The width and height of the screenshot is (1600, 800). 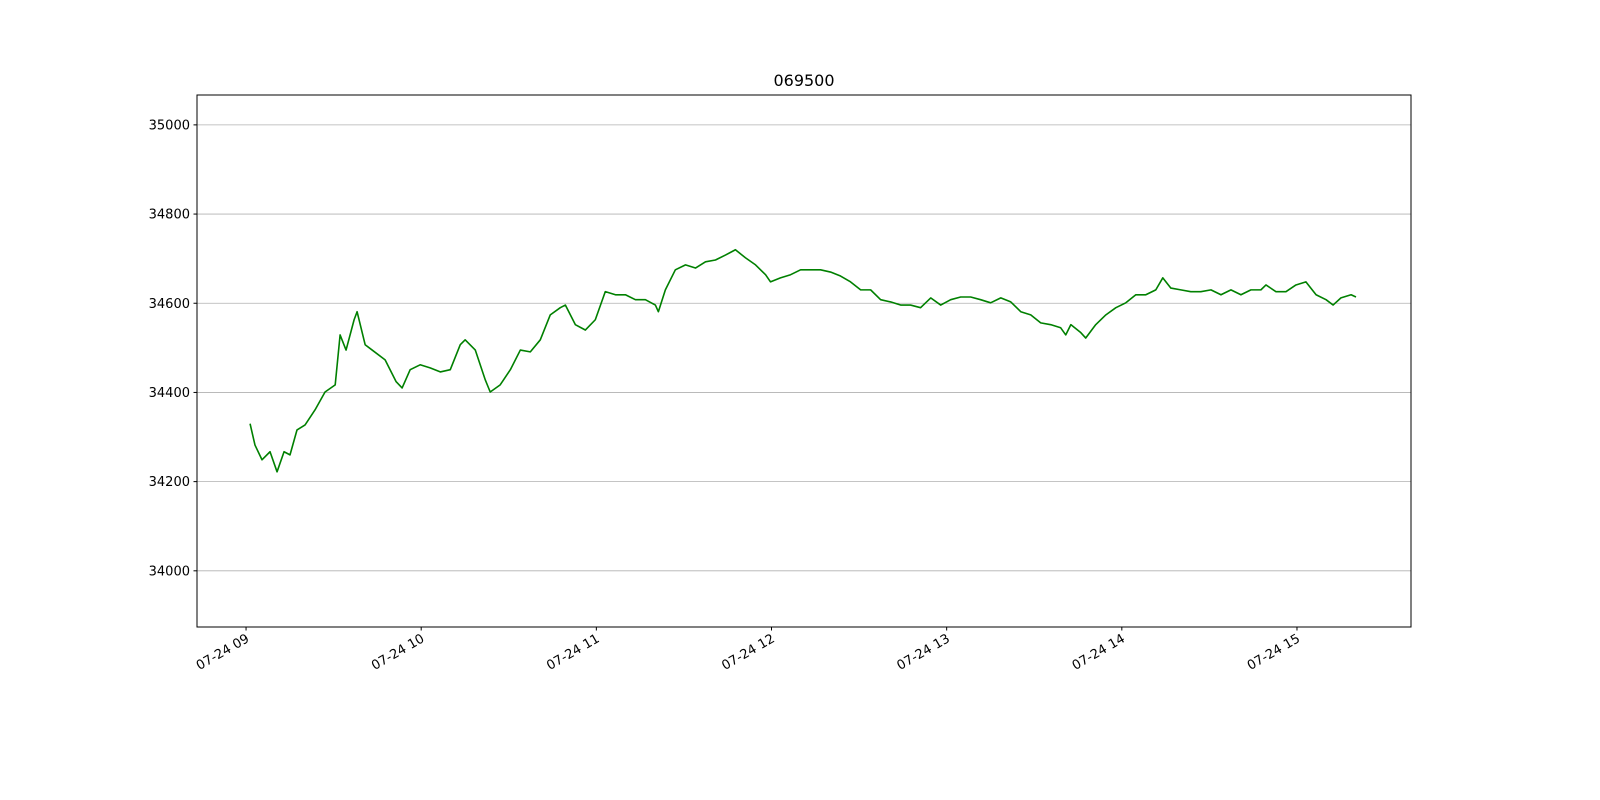 What do you see at coordinates (1274, 652) in the screenshot?
I see `x-tick-label: 07-24 15` at bounding box center [1274, 652].